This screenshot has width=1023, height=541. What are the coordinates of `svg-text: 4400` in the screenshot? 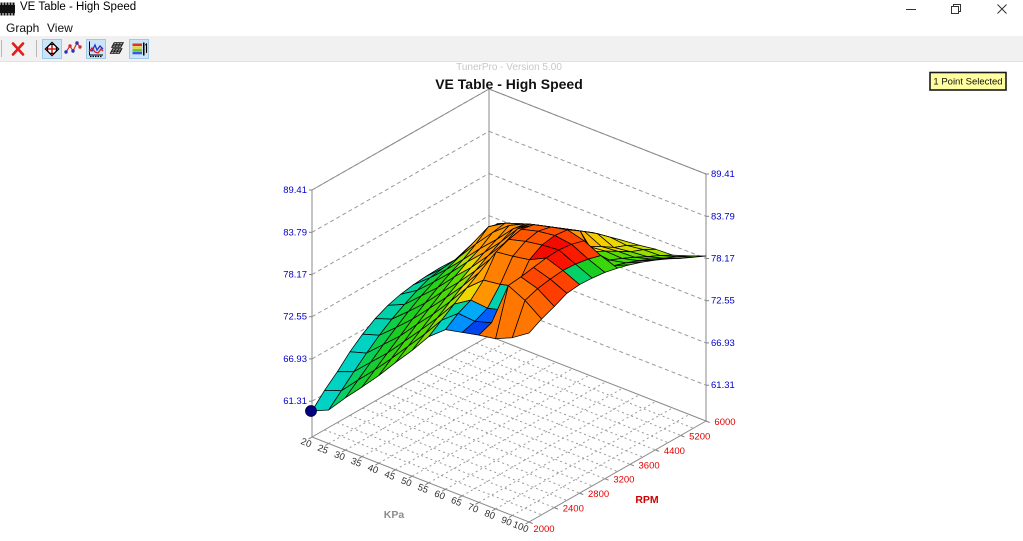 It's located at (674, 451).